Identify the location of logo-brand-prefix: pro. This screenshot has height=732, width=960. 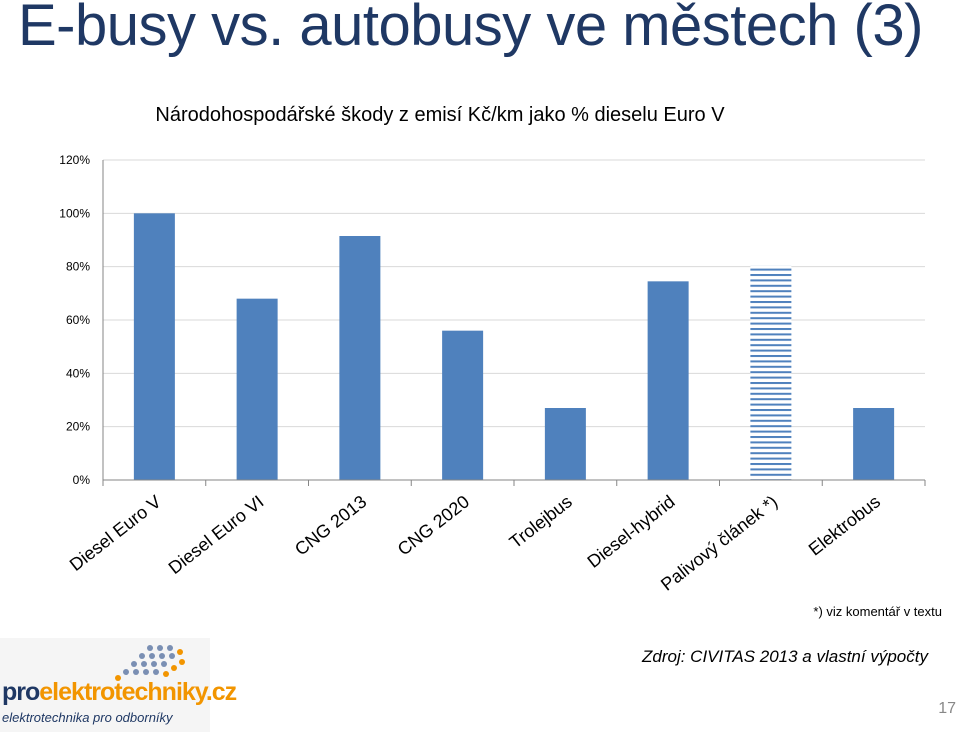
(21, 692).